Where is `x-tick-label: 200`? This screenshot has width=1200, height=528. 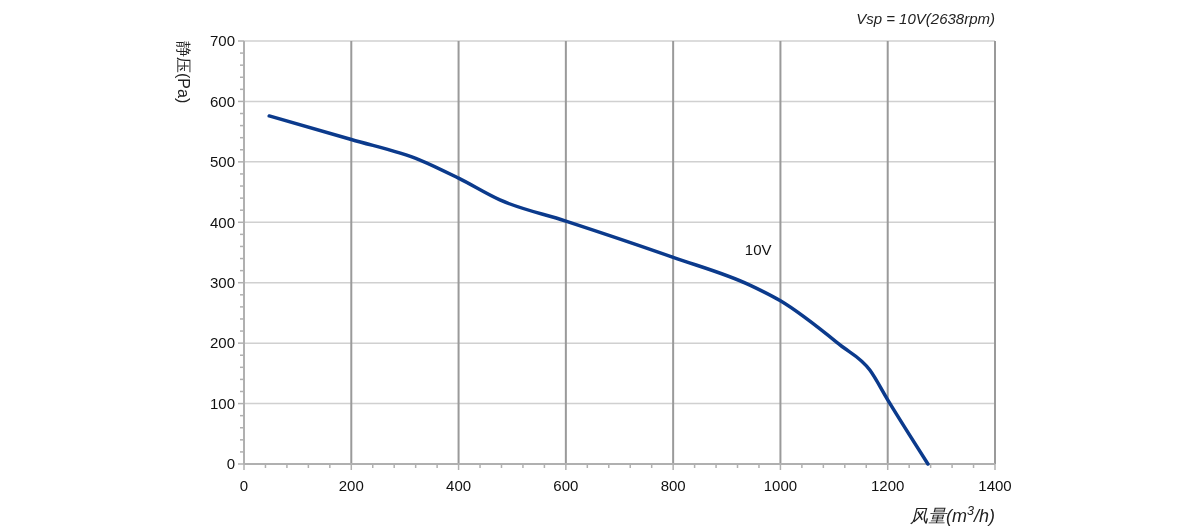
x-tick-label: 200 is located at coordinates (351, 485).